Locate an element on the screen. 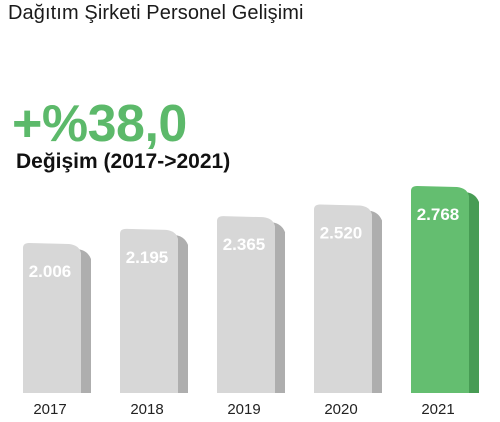 The height and width of the screenshot is (422, 500). category-label-2018: 2018 is located at coordinates (146, 409).